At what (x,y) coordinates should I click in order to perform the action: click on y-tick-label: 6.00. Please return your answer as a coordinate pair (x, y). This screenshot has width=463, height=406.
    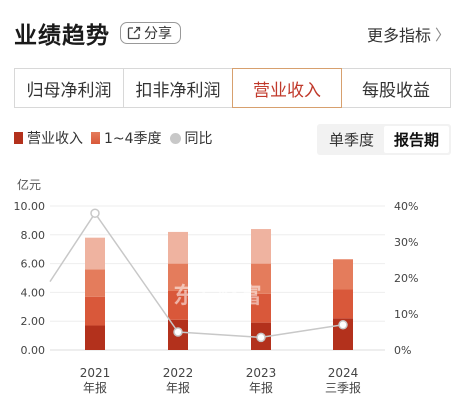
    Looking at the image, I should click on (33, 264).